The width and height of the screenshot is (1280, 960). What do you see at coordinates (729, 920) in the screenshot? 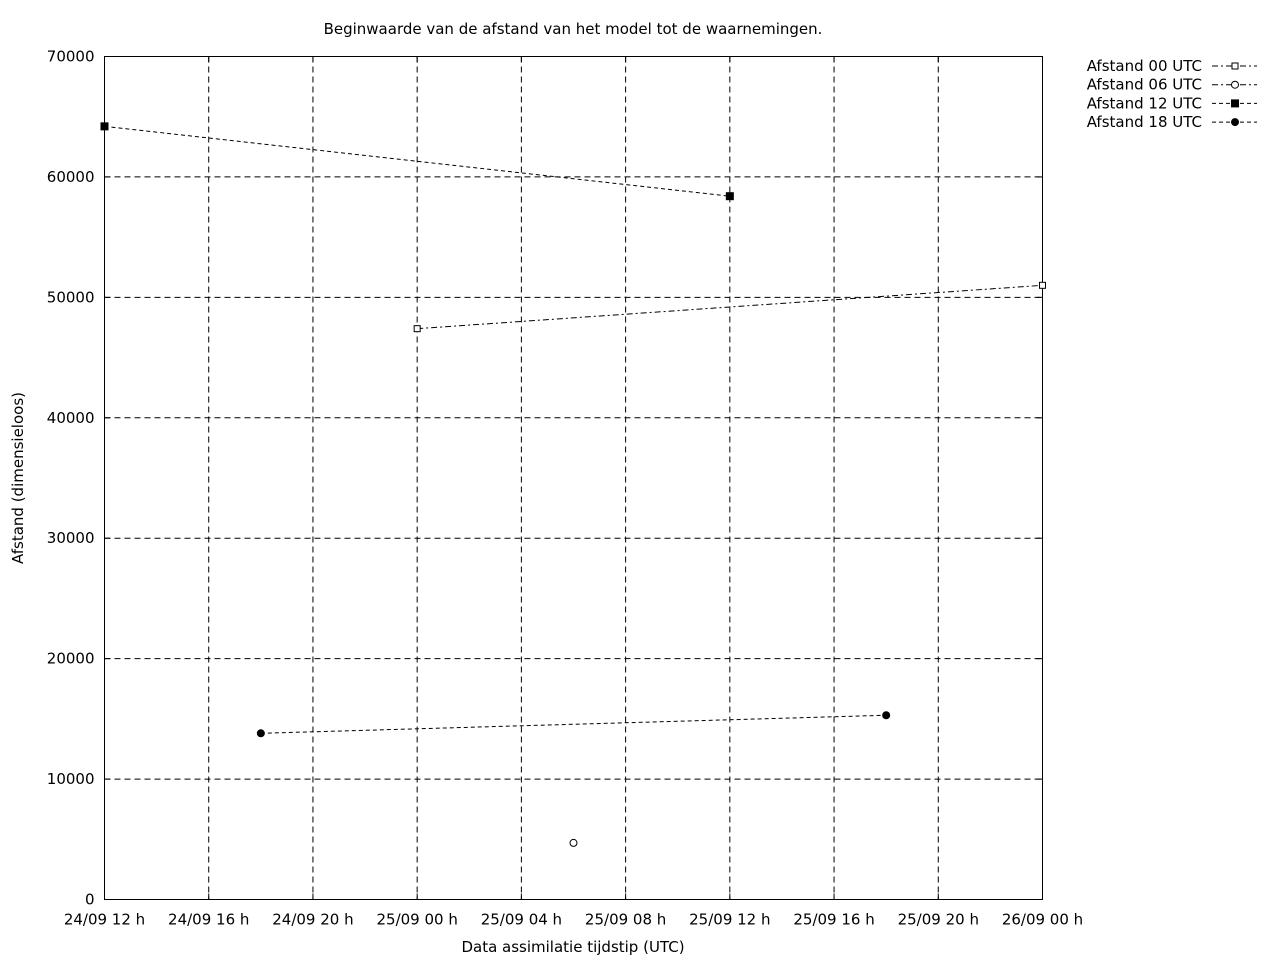
I see `x-tick-label: 25/09 12 h` at bounding box center [729, 920].